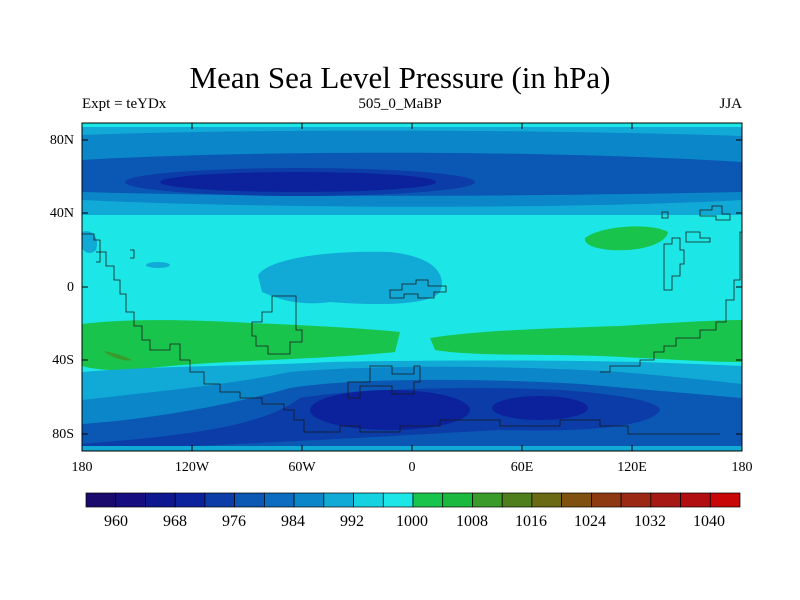  Describe the element at coordinates (90, 242) in the screenshot. I see `northwest-pocket` at that location.